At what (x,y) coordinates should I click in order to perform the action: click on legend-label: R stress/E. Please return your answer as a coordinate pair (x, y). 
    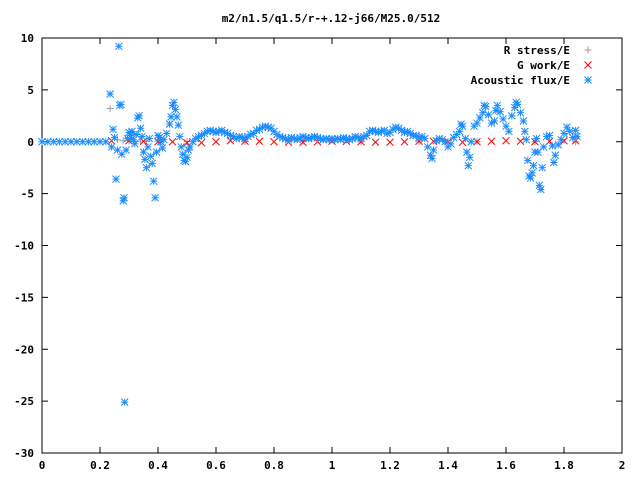
    Looking at the image, I should click on (537, 50).